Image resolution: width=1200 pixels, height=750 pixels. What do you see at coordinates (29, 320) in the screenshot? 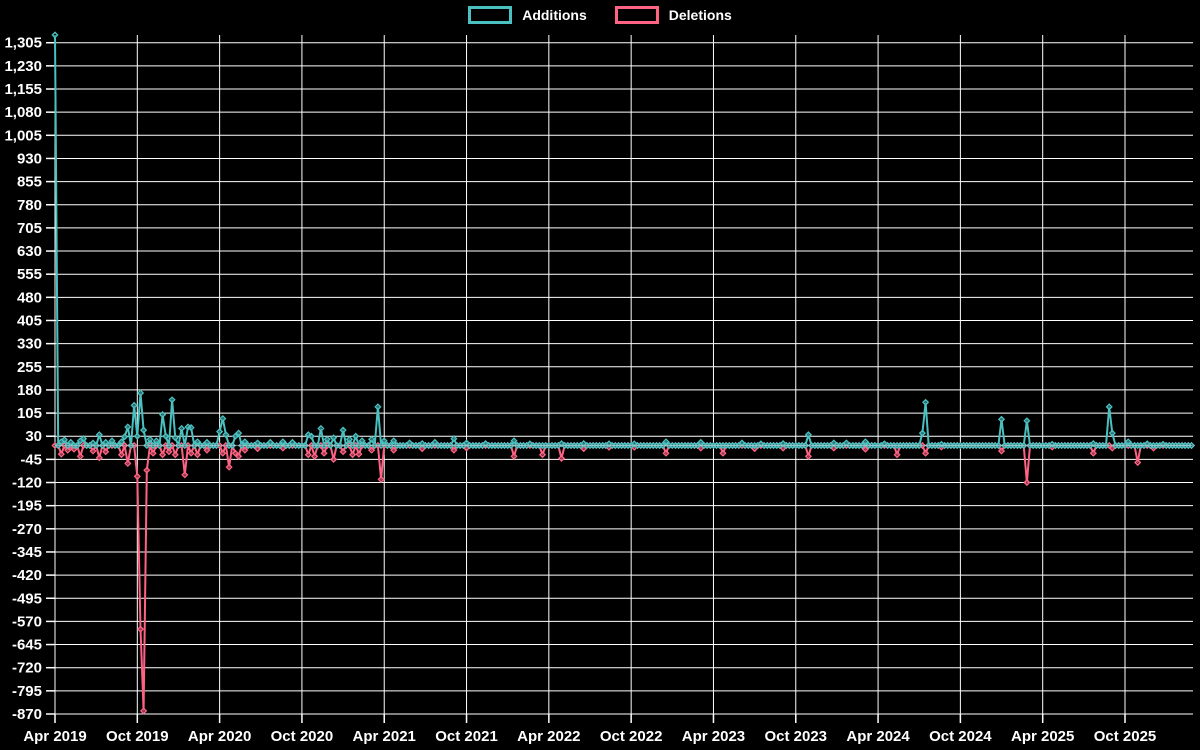
I see `y-tick-label: 405` at bounding box center [29, 320].